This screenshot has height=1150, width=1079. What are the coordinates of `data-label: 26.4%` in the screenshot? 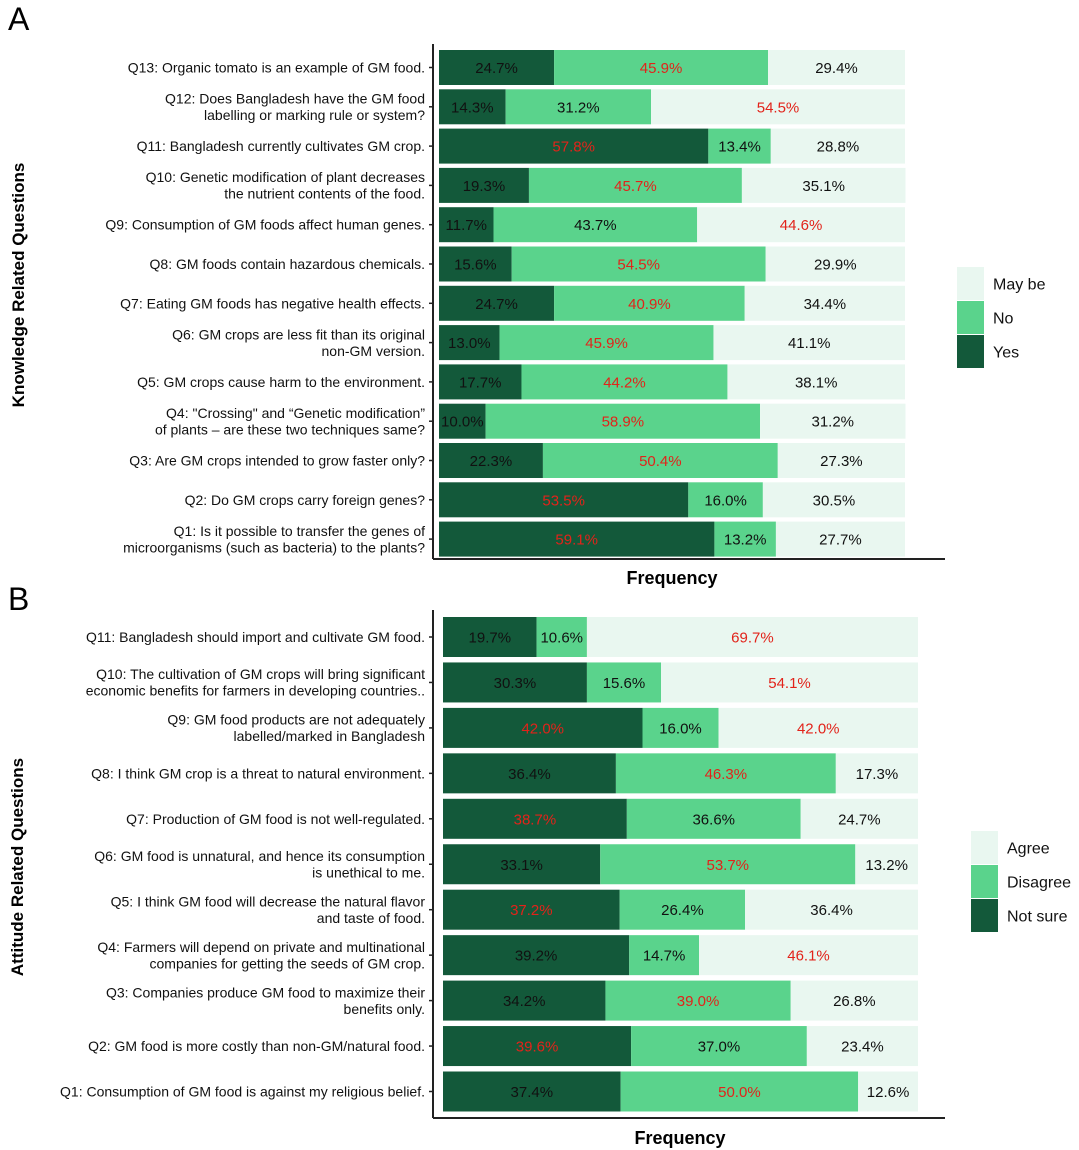 It's located at (682, 910).